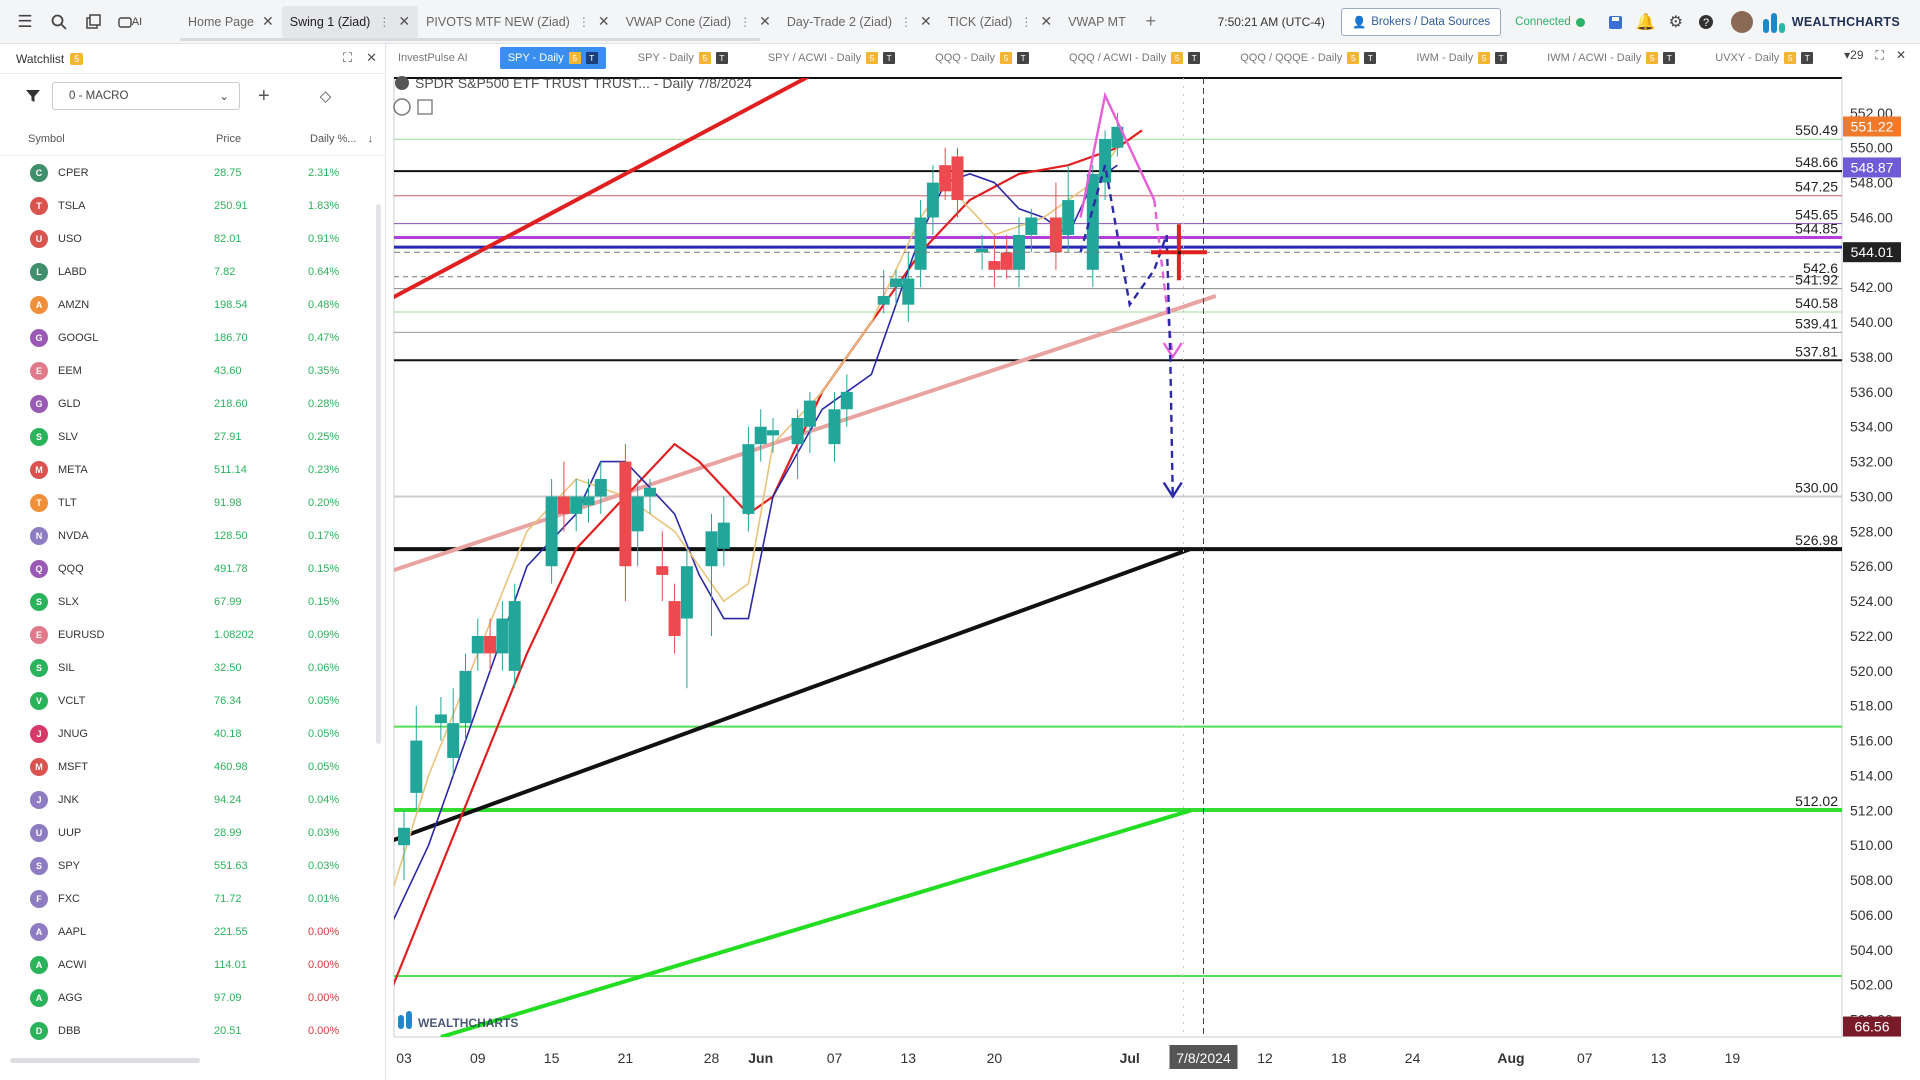 The image size is (1920, 1080). Describe the element at coordinates (1000, 22) in the screenshot. I see `layout-tab: TICK (Ziad) ⋮ ✕` at that location.